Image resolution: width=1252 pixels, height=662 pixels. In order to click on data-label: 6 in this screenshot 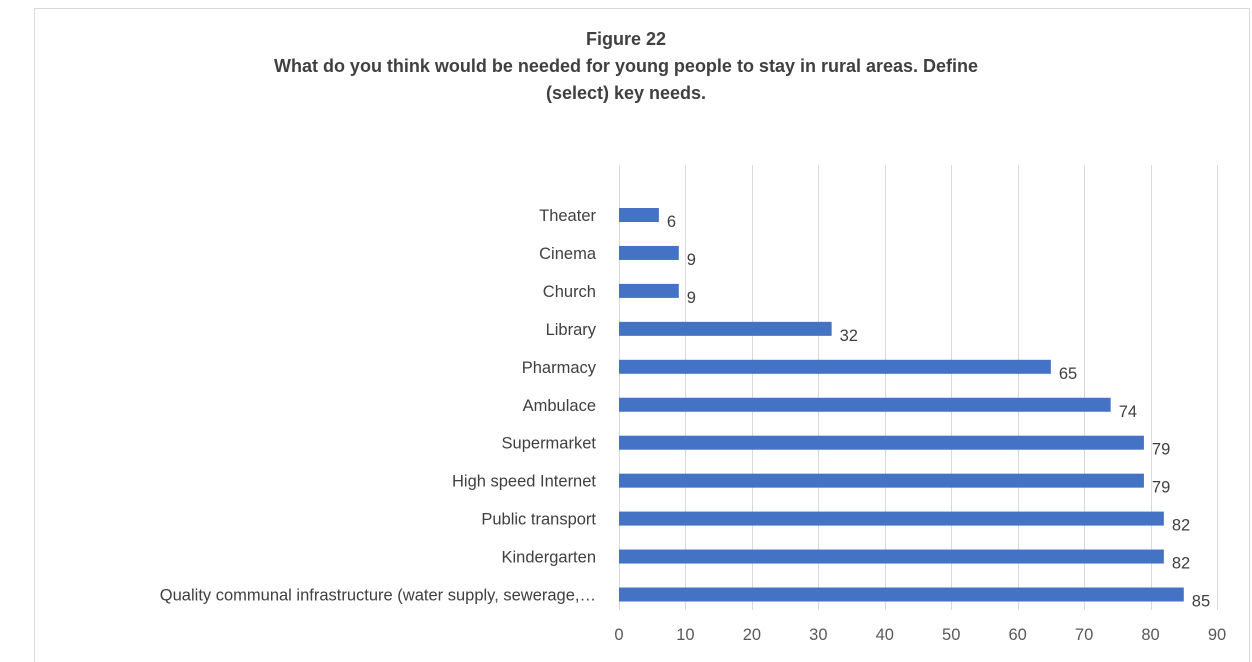, I will do `click(671, 222)`.